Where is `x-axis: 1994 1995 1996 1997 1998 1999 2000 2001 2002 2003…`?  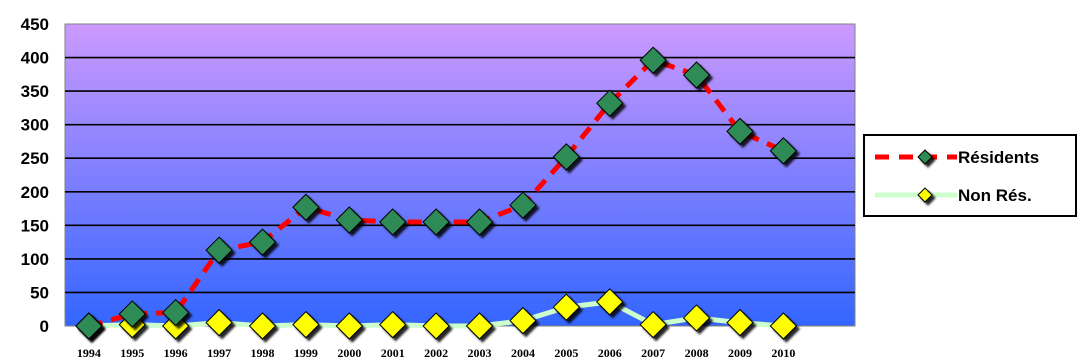
x-axis: 1994 1995 1996 1997 1998 1999 2000 2001 2002 2003… is located at coordinates (436, 353).